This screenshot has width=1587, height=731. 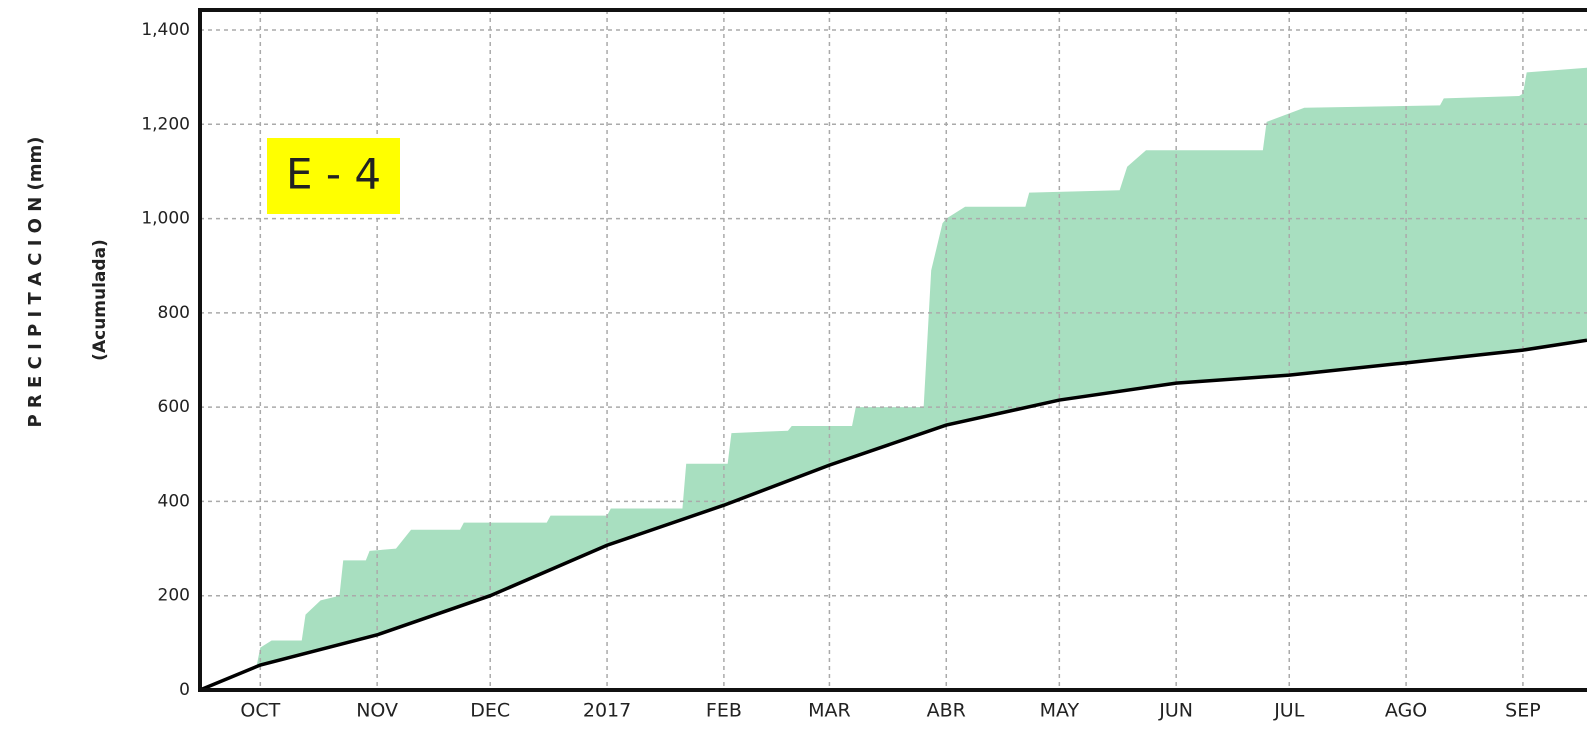 What do you see at coordinates (174, 501) in the screenshot?
I see `y-tick-label: 400` at bounding box center [174, 501].